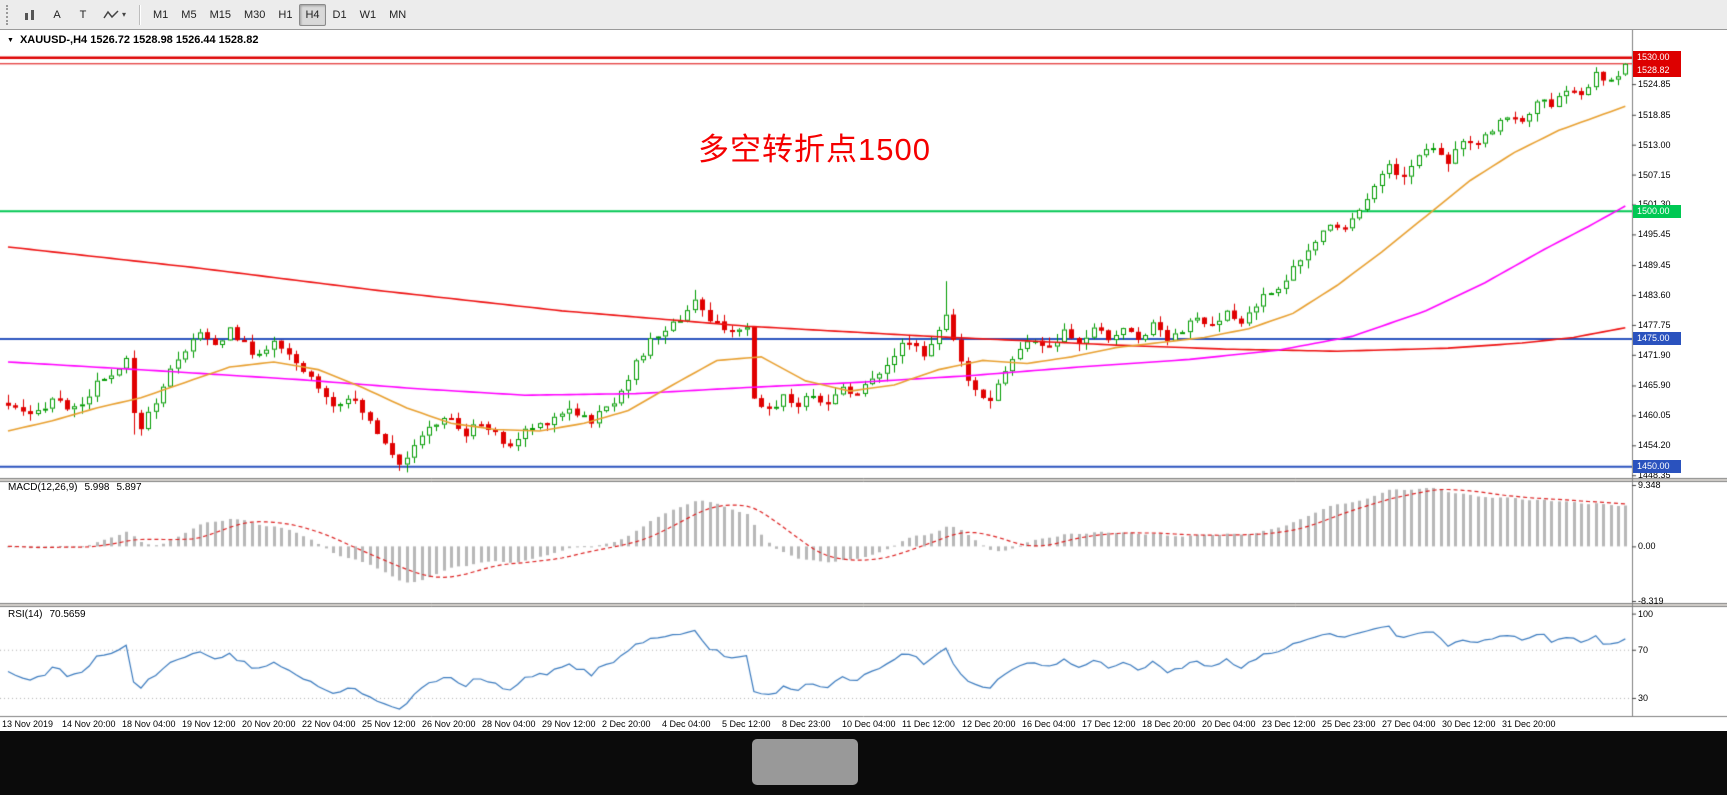 This screenshot has width=1727, height=795. I want to click on chevron-down-icon: ▾, so click(124, 14).